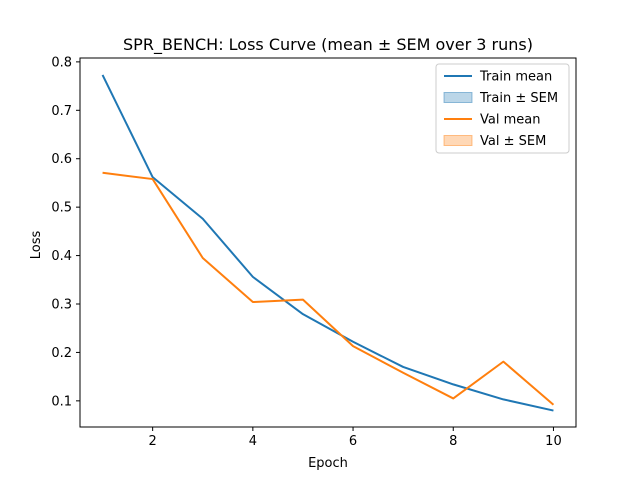 The image size is (640, 480). What do you see at coordinates (253, 441) in the screenshot?
I see `x-tick-label: 4` at bounding box center [253, 441].